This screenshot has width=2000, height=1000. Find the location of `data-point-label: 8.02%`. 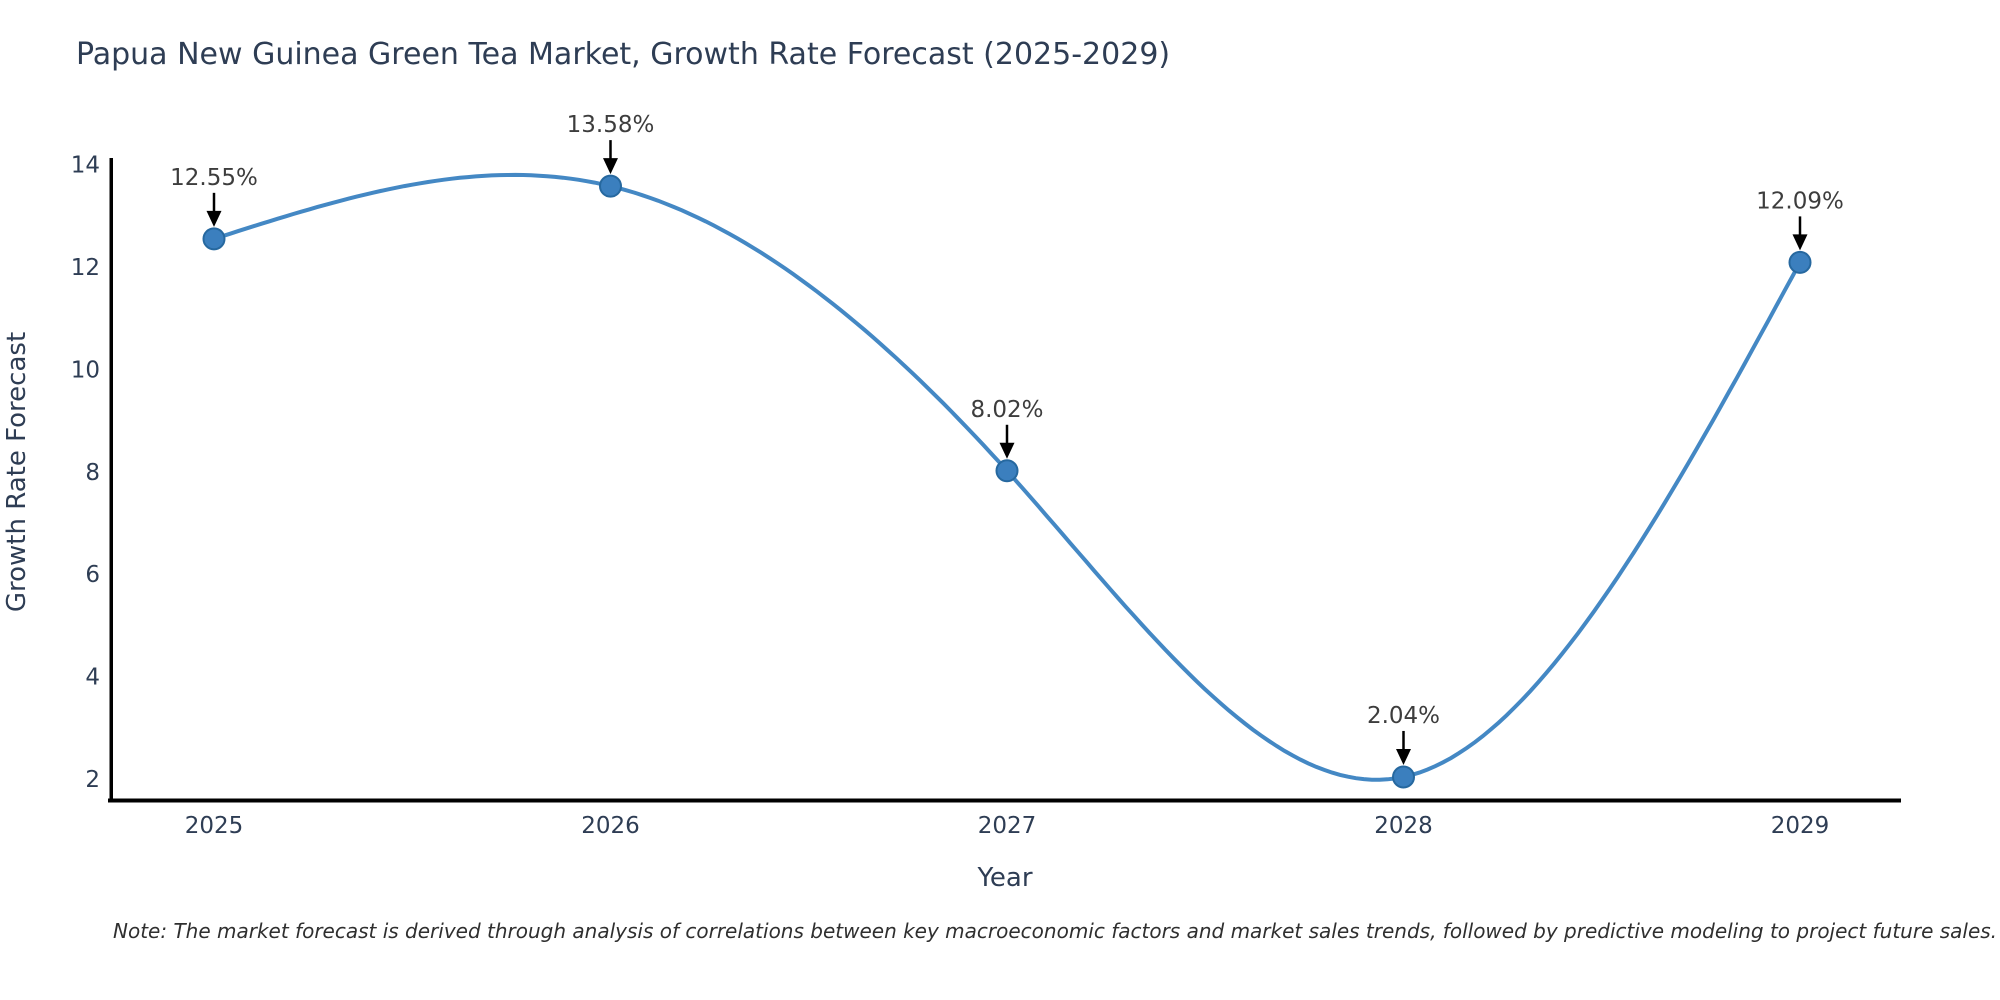

data-point-label: 8.02% is located at coordinates (1006, 410).